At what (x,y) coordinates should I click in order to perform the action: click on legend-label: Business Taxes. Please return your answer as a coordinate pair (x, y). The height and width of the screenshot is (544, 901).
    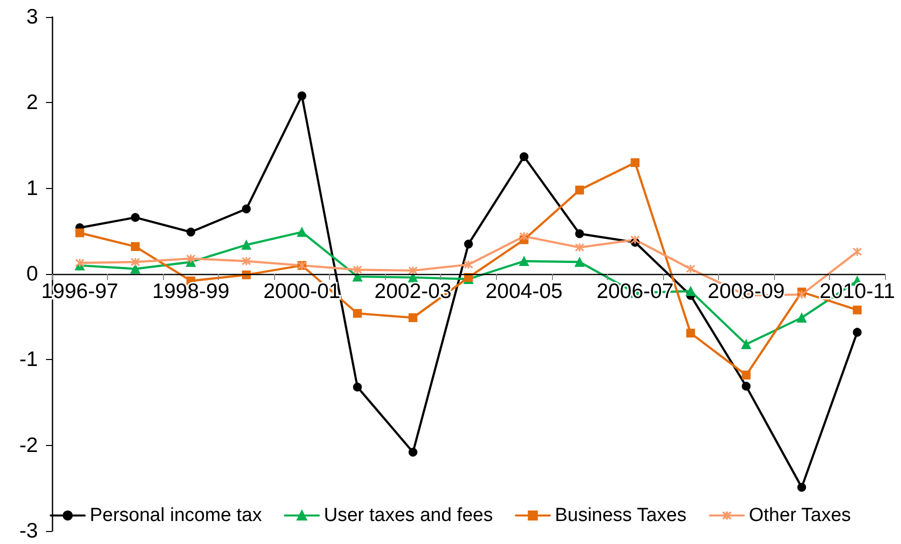
    Looking at the image, I should click on (620, 515).